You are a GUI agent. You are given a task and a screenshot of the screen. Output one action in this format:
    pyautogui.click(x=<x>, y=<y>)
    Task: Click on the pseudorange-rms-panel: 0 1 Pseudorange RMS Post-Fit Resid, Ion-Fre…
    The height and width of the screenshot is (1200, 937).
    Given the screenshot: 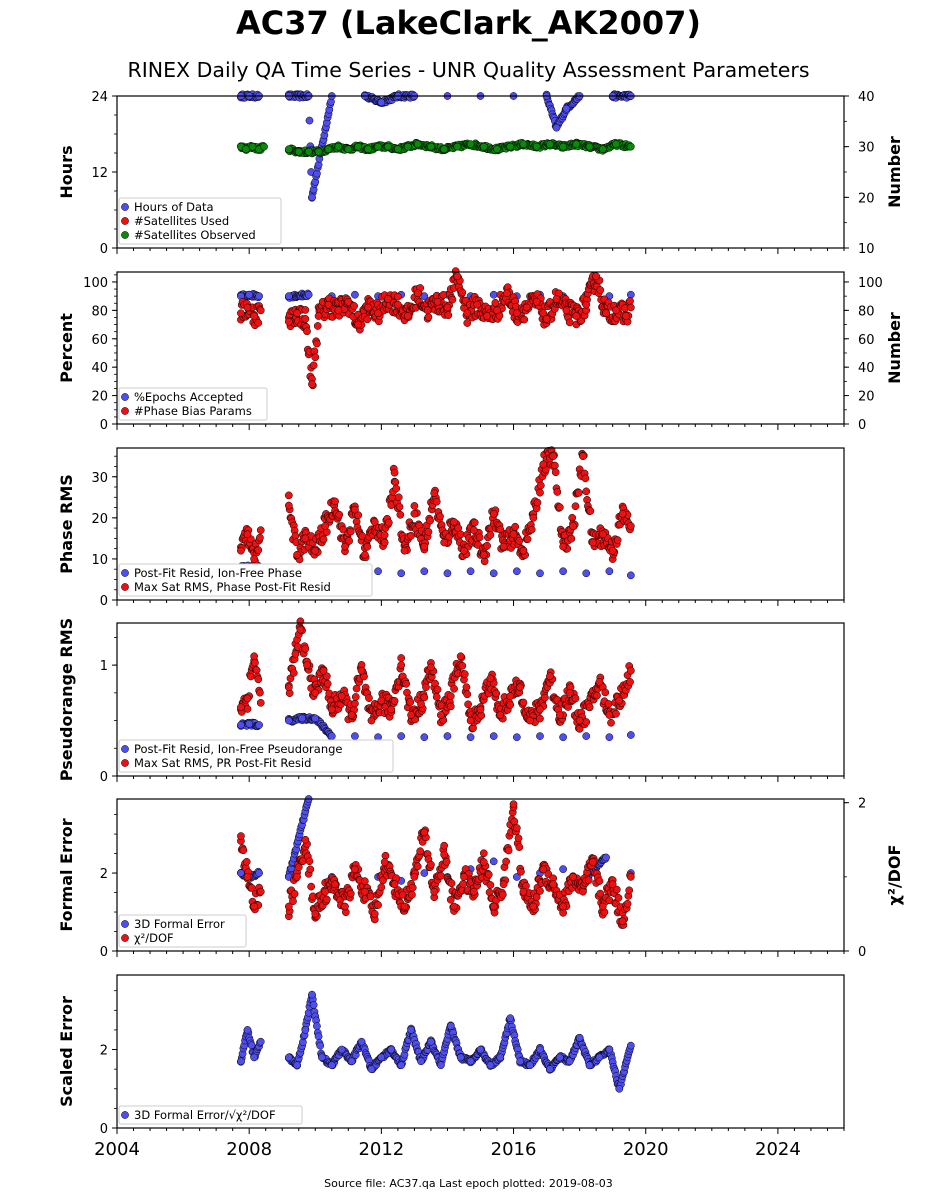 What is the action you would take?
    pyautogui.click(x=451, y=701)
    